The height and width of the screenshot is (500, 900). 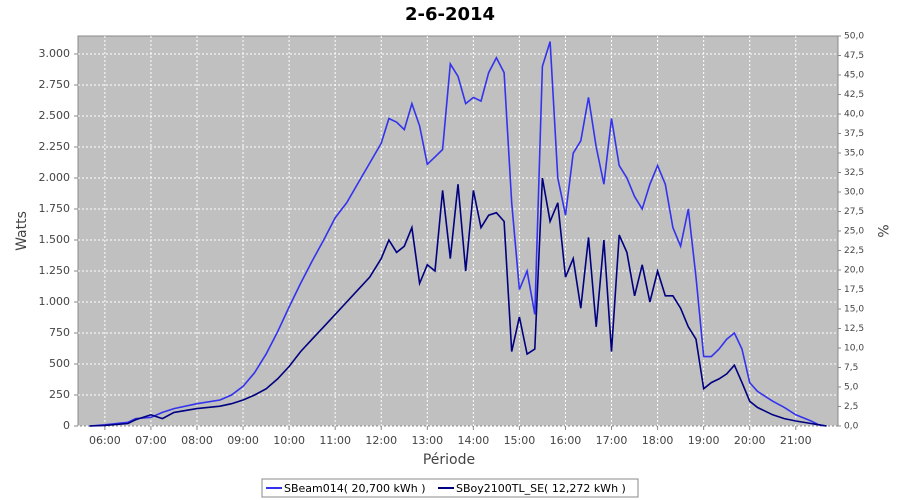 What do you see at coordinates (105, 440) in the screenshot?
I see `x-tick-label: 06:00` at bounding box center [105, 440].